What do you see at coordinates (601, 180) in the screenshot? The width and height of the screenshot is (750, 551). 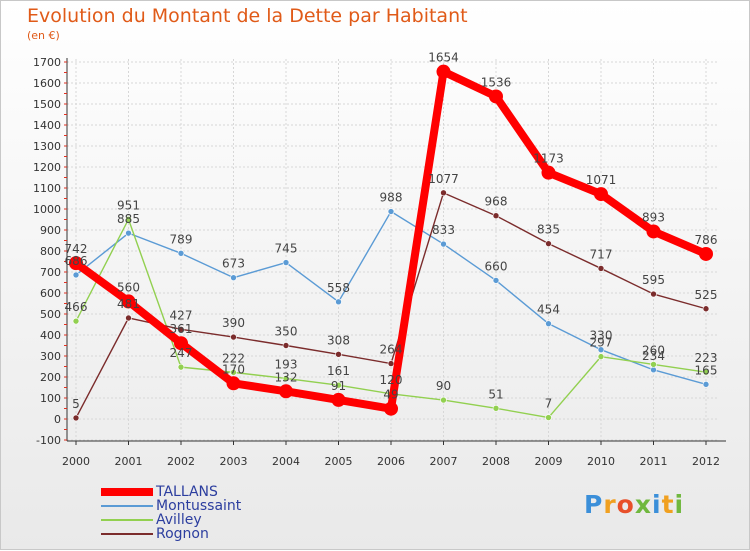 I see `data-label-tallans: 1071` at bounding box center [601, 180].